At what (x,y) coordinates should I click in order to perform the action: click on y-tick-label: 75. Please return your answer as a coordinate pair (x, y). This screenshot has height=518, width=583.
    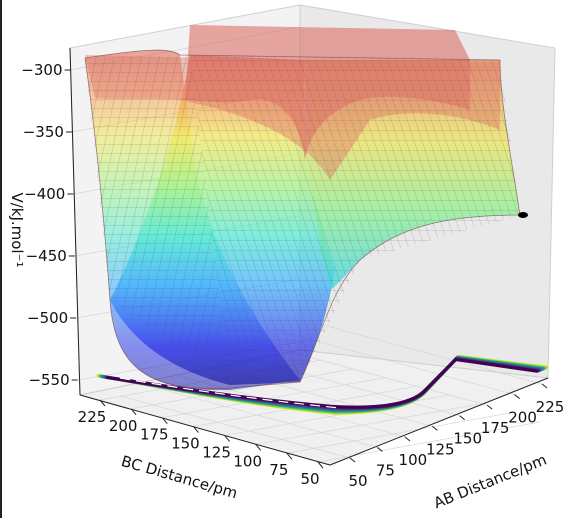
    Looking at the image, I should click on (278, 470).